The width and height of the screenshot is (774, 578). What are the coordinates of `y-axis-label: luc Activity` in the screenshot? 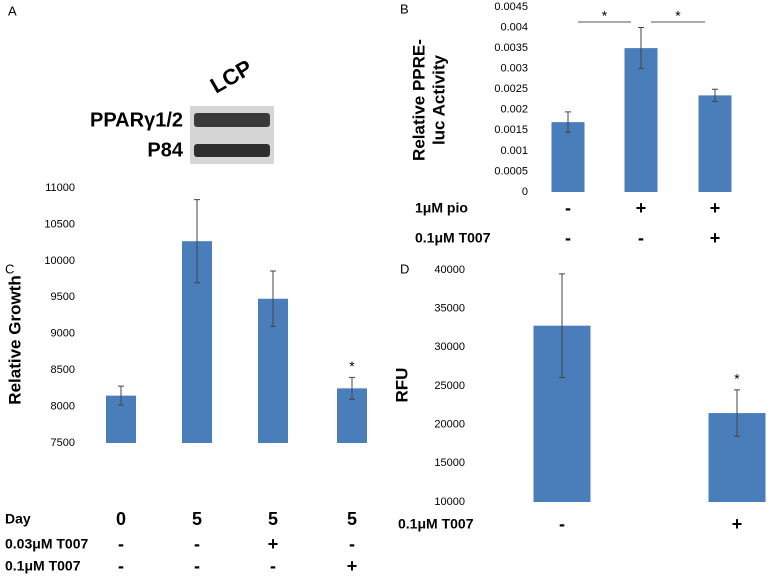 It's located at (438, 99).